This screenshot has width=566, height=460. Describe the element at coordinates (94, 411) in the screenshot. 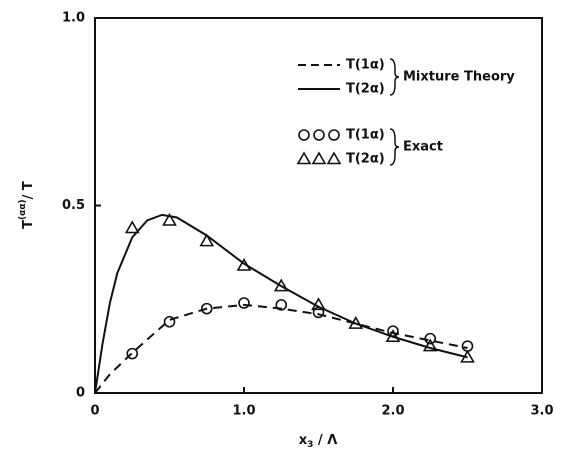

I see `x-tick-label: 0` at that location.